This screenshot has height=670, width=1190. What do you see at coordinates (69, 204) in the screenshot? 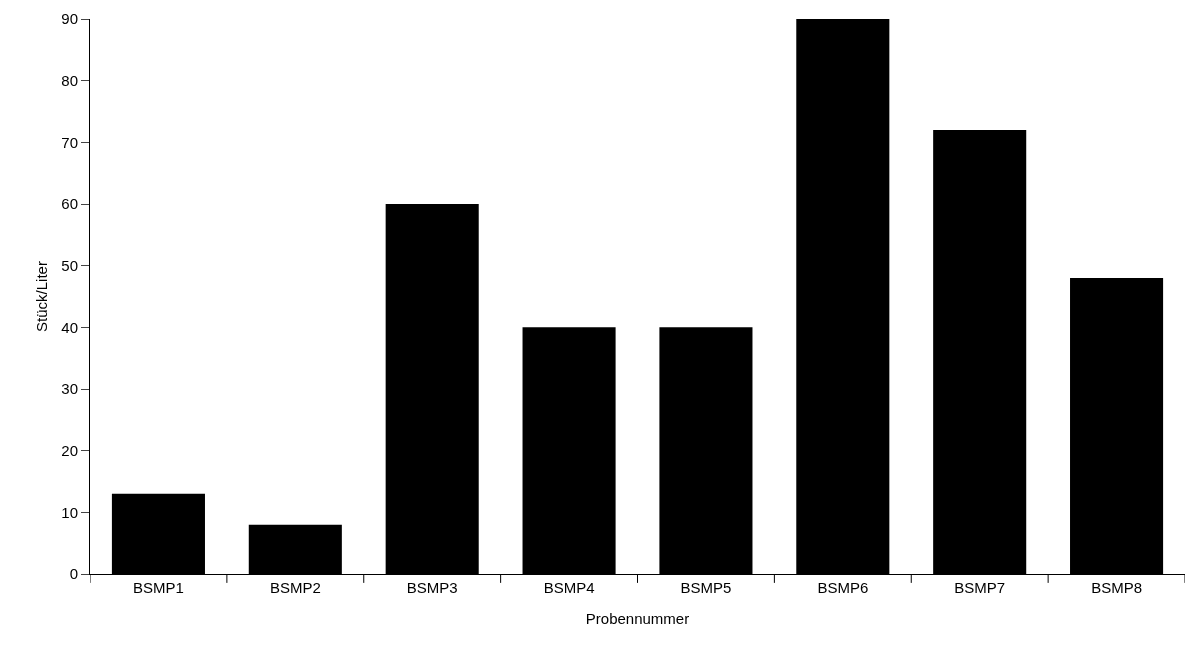
I see `y-tick-label: 60` at bounding box center [69, 204].